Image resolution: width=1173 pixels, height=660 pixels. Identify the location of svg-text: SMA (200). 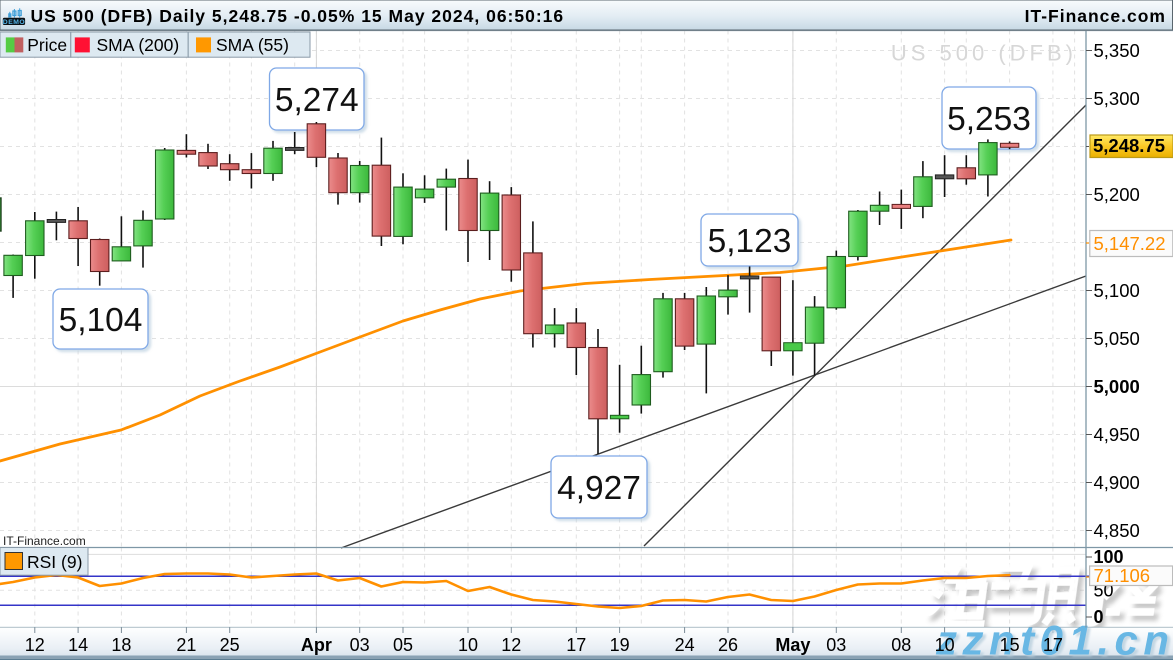
(138, 45).